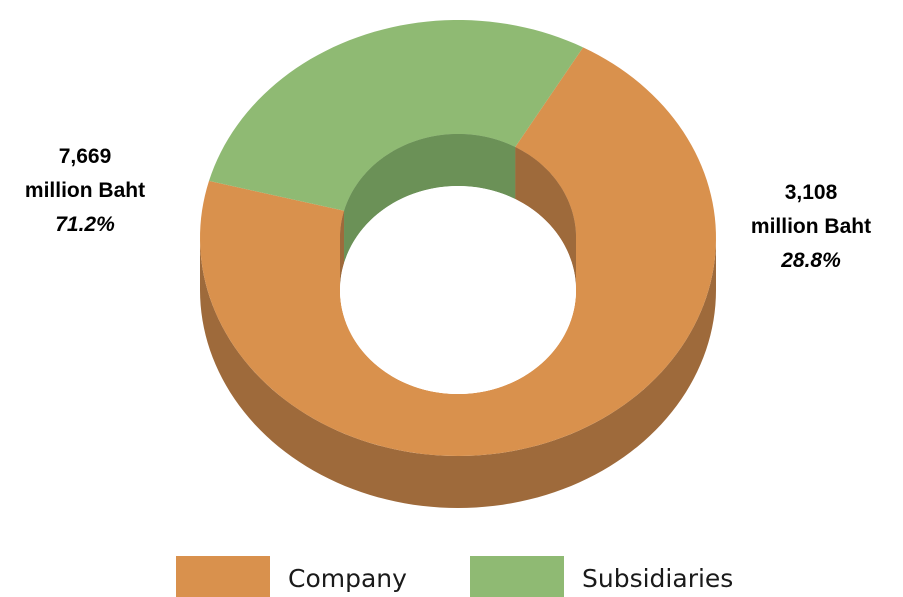 Image resolution: width=903 pixels, height=597 pixels. I want to click on doughnut-hole-opening, so click(458, 290).